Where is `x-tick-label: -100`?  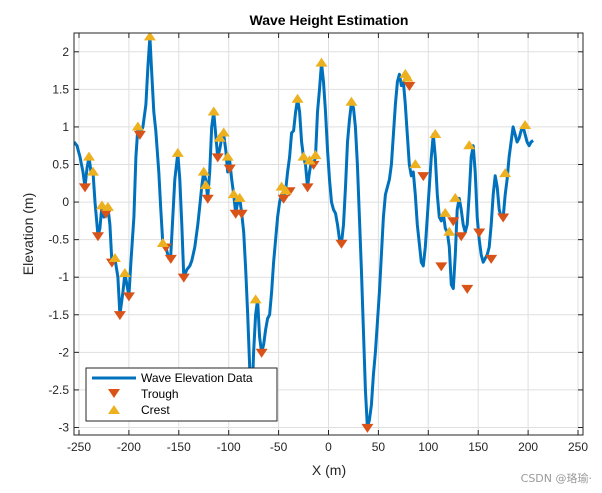 x-tick-label: -100 is located at coordinates (229, 447).